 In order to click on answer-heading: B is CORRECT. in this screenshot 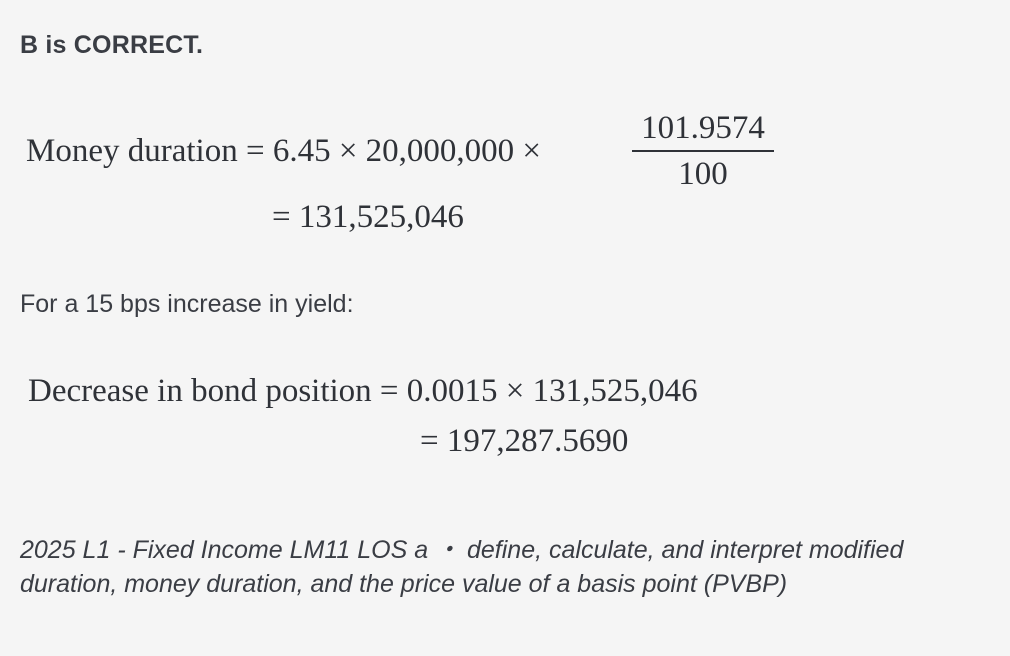, I will do `click(112, 45)`.